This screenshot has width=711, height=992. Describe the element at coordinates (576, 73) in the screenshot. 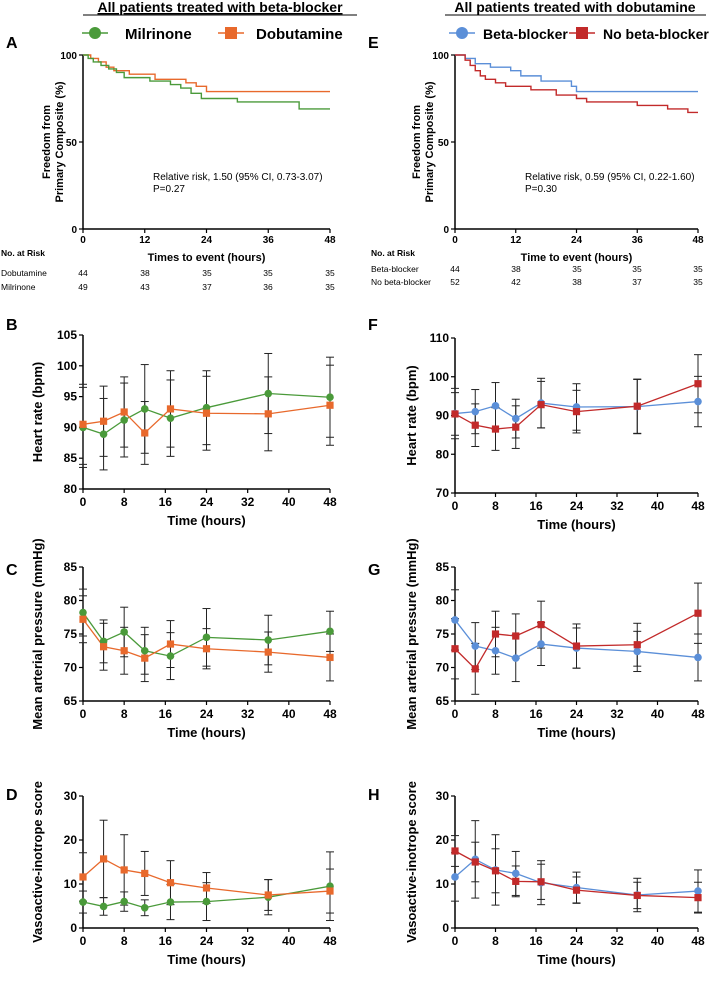

I see `km-curve-beta-blocker` at that location.